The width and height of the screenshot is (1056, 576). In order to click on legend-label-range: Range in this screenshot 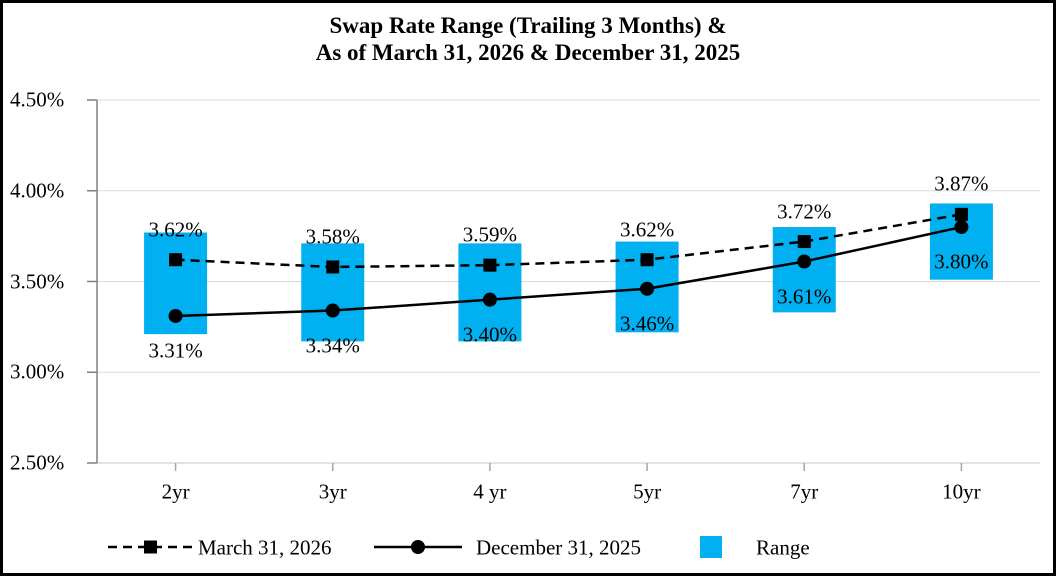, I will do `click(783, 547)`.